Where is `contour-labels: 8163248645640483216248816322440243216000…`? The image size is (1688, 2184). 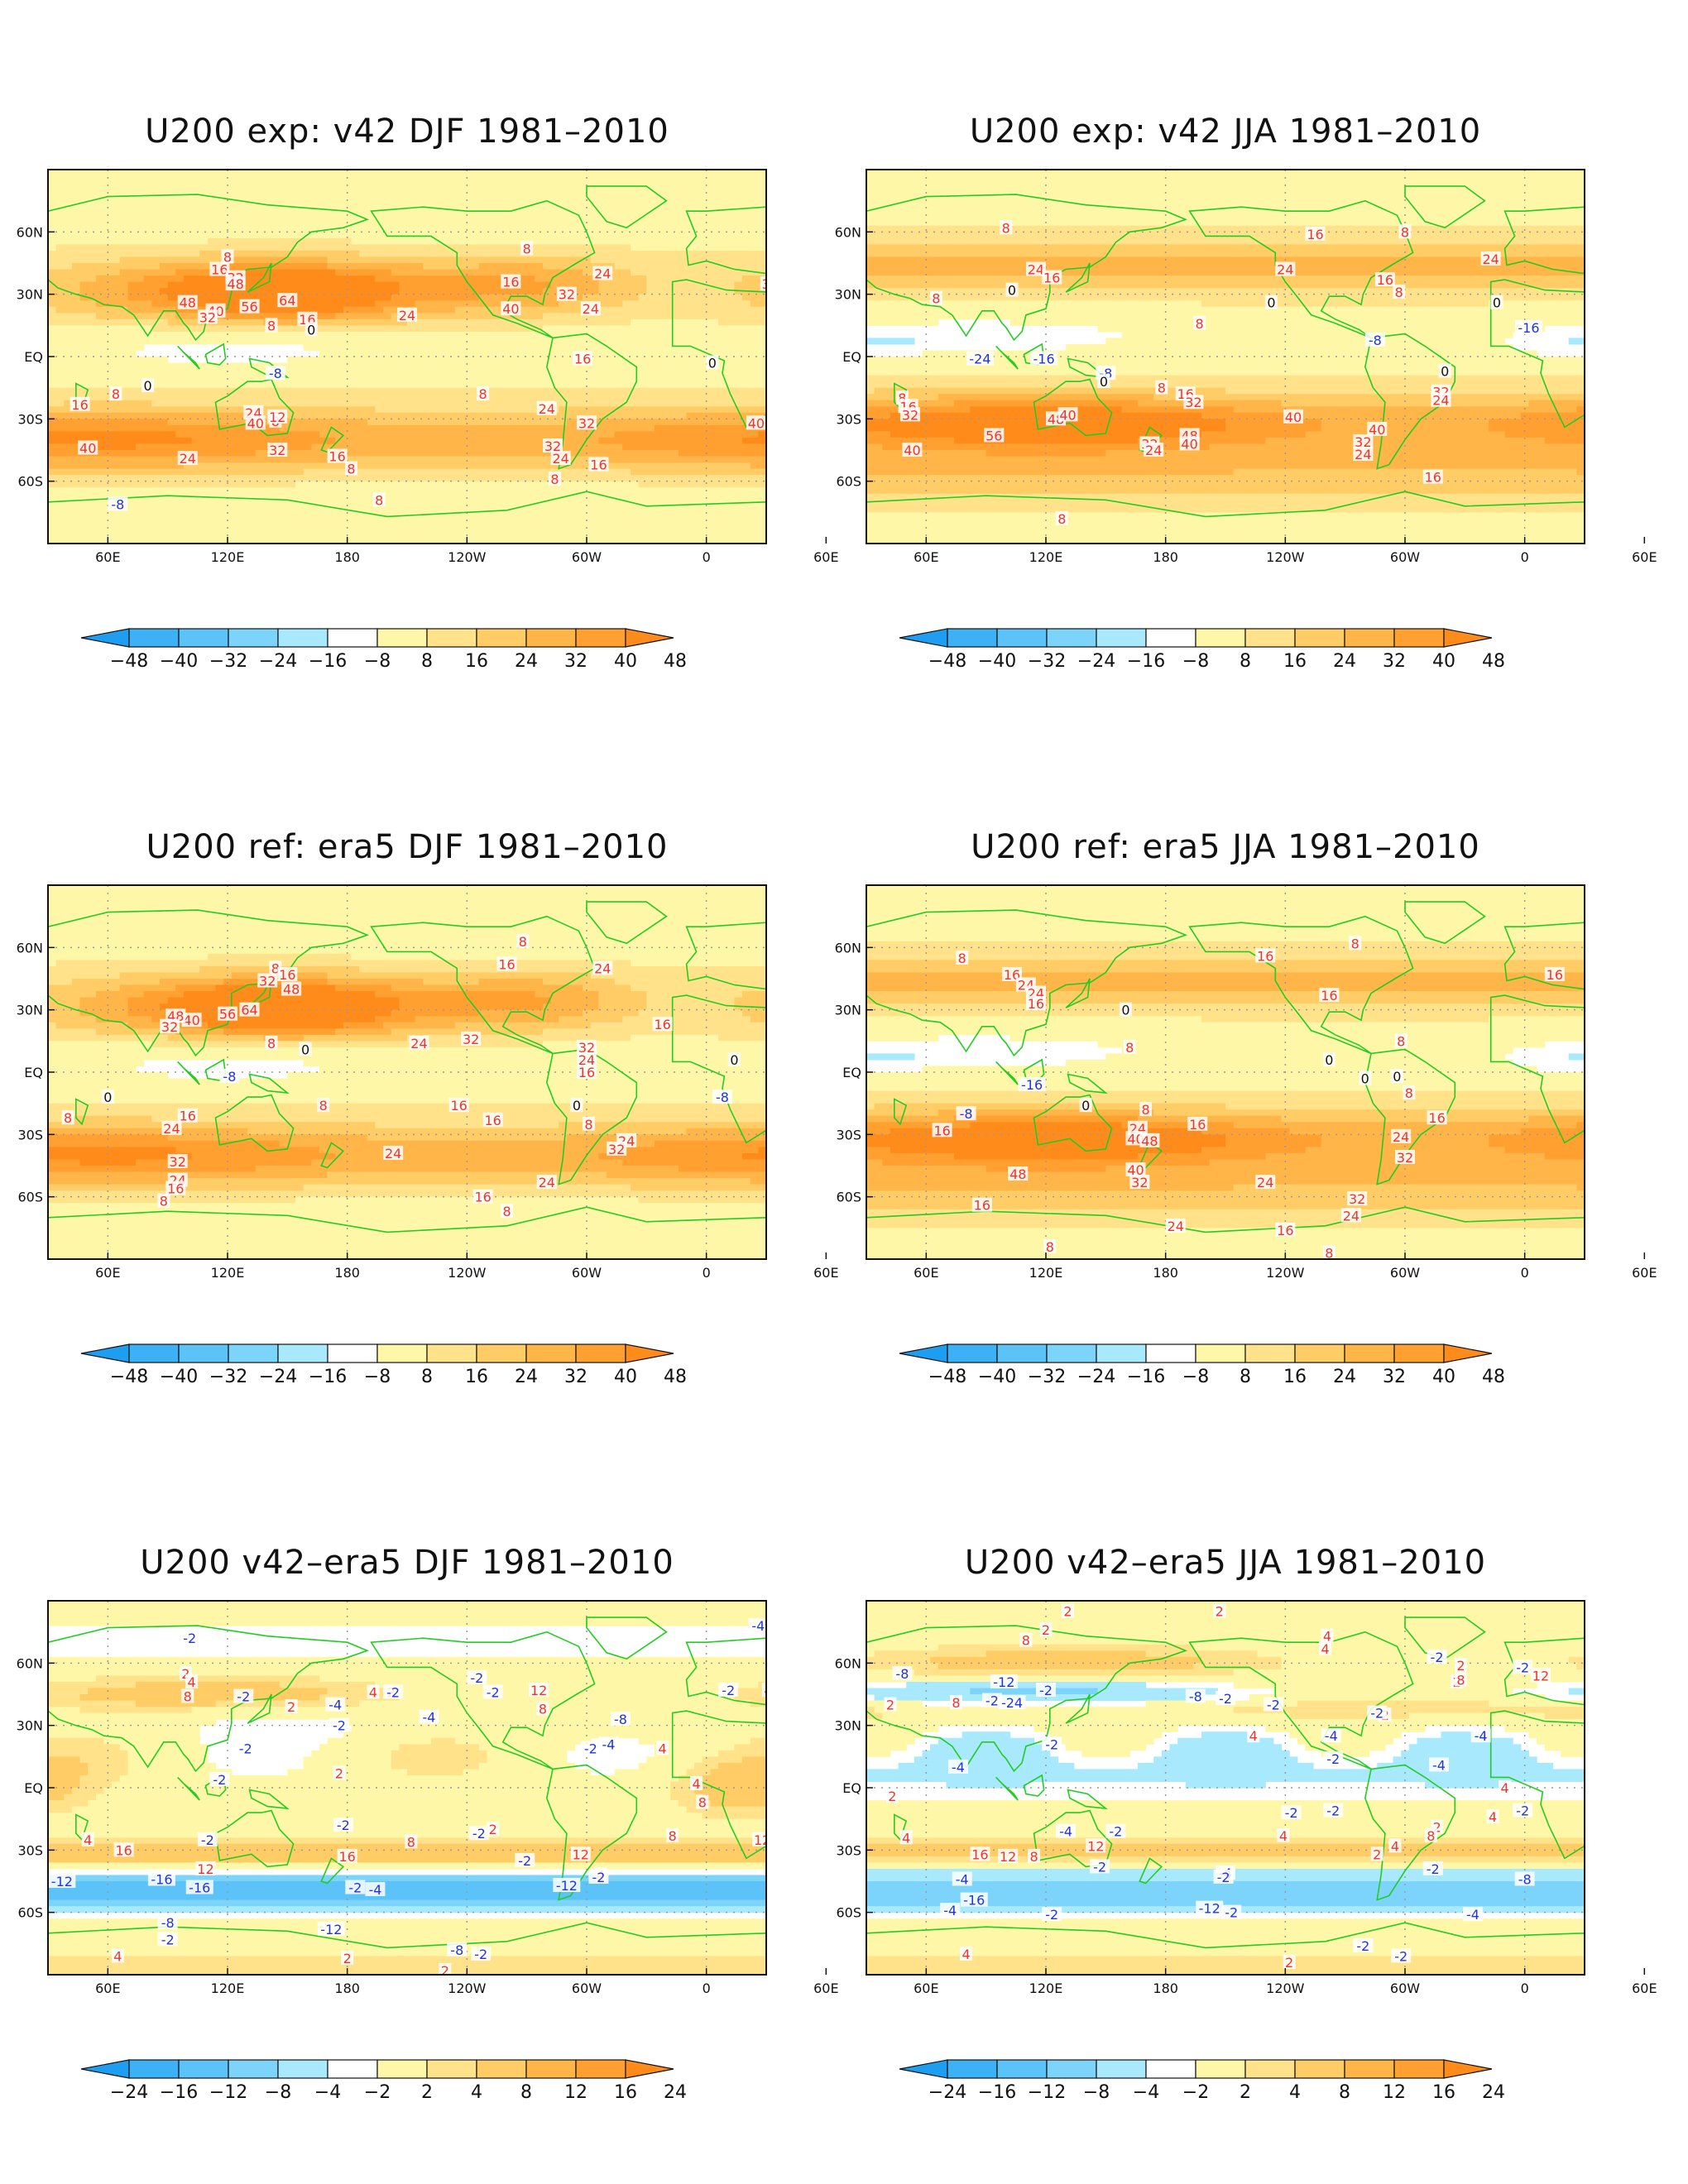 contour-labels: 8163248645640483216248816322440243216000… is located at coordinates (418, 376).